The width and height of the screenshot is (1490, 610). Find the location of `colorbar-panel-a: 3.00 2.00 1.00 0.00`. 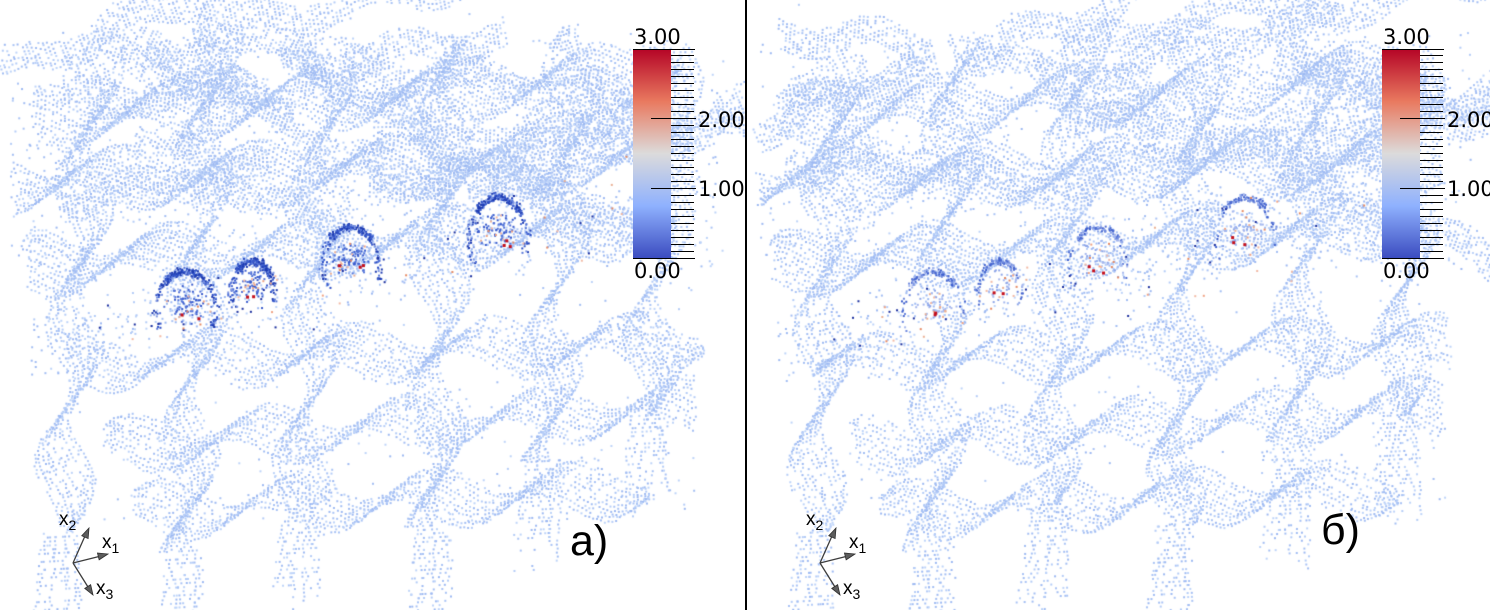

colorbar-panel-a: 3.00 2.00 1.00 0.00 is located at coordinates (695, 157).